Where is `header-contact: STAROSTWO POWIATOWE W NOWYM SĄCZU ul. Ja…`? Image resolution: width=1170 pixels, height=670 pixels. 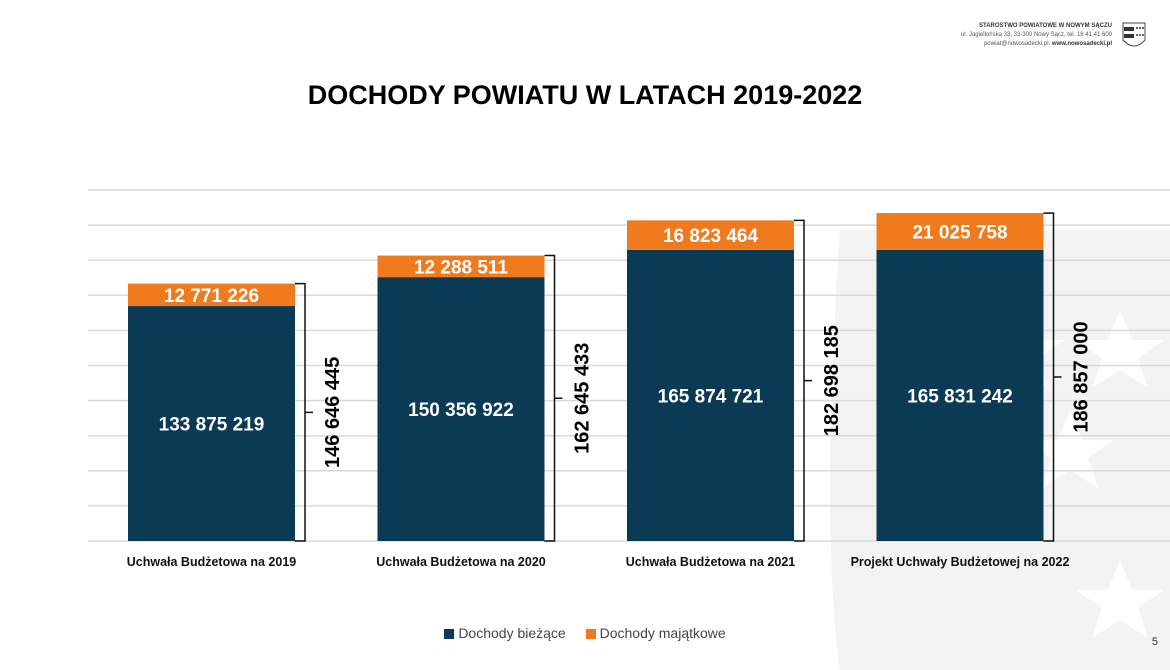 header-contact: STAROSTWO POWIATOWE W NOWYM SĄCZU ul. Ja… is located at coordinates (1036, 35).